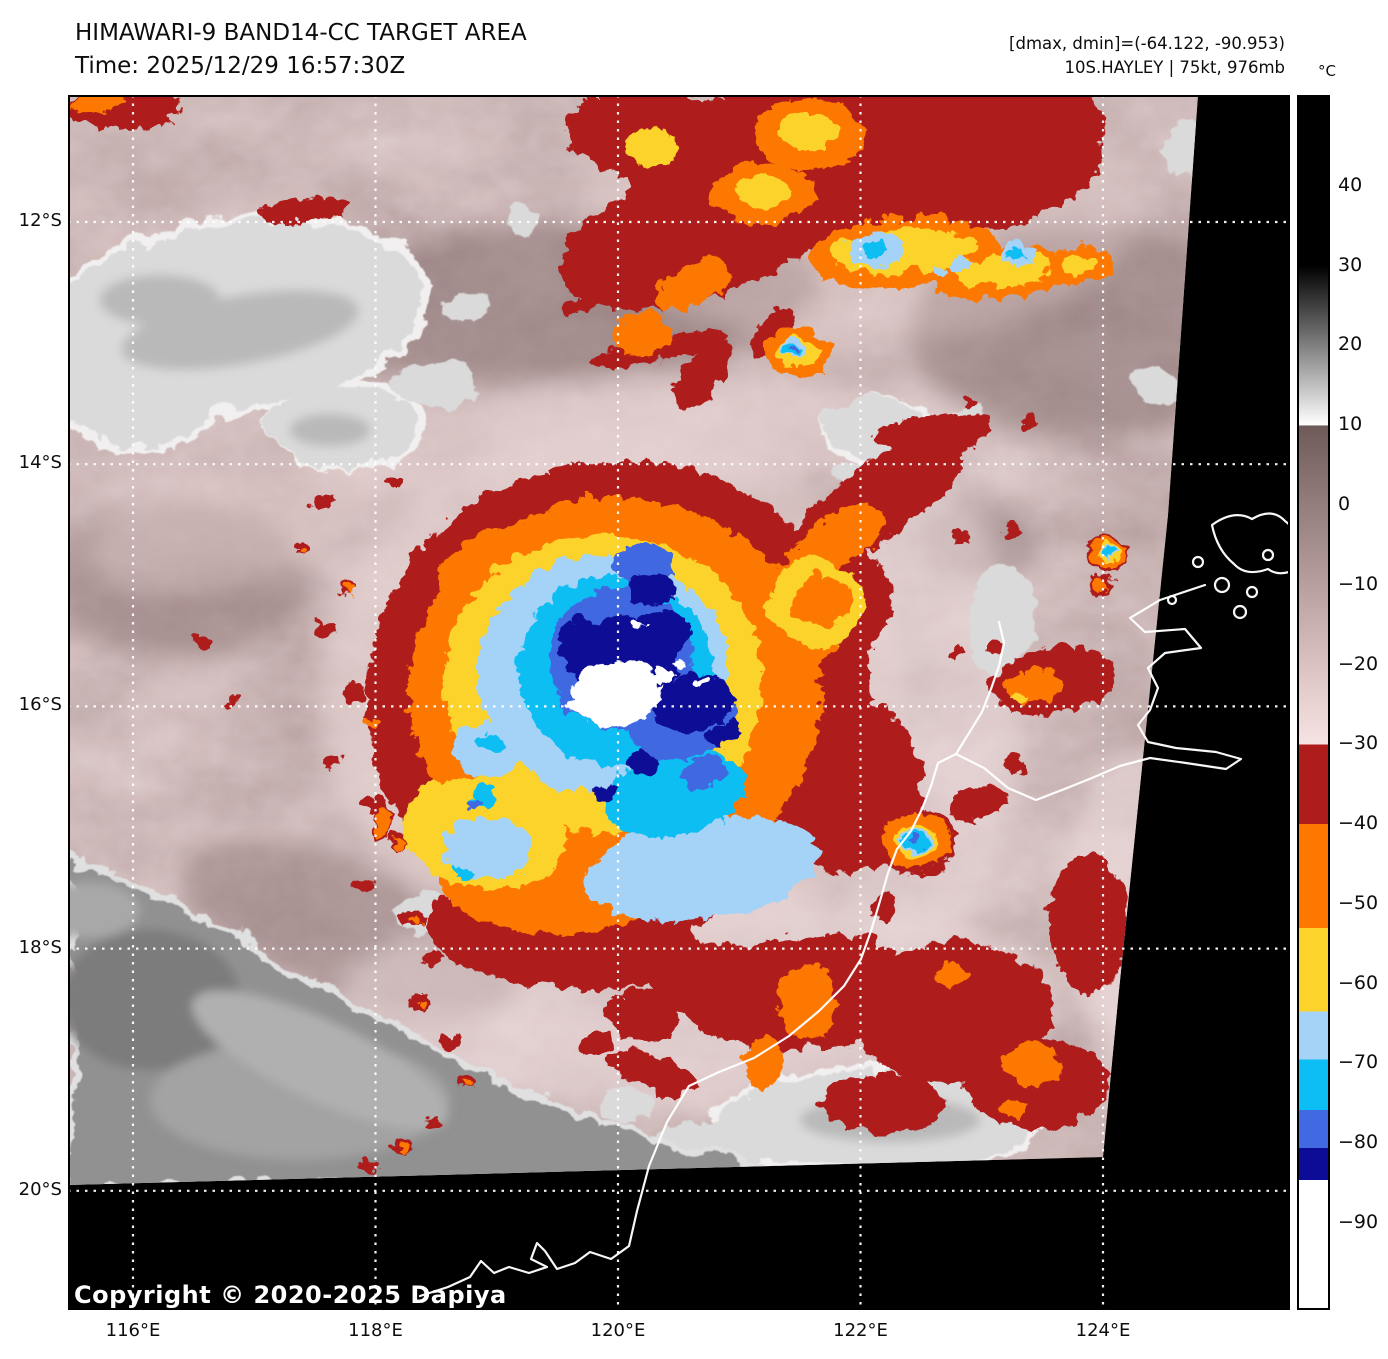 The width and height of the screenshot is (1388, 1359). I want to click on storm-info-annotation: 10S.HAYLEY | 75kt, 976mb, so click(1174, 67).